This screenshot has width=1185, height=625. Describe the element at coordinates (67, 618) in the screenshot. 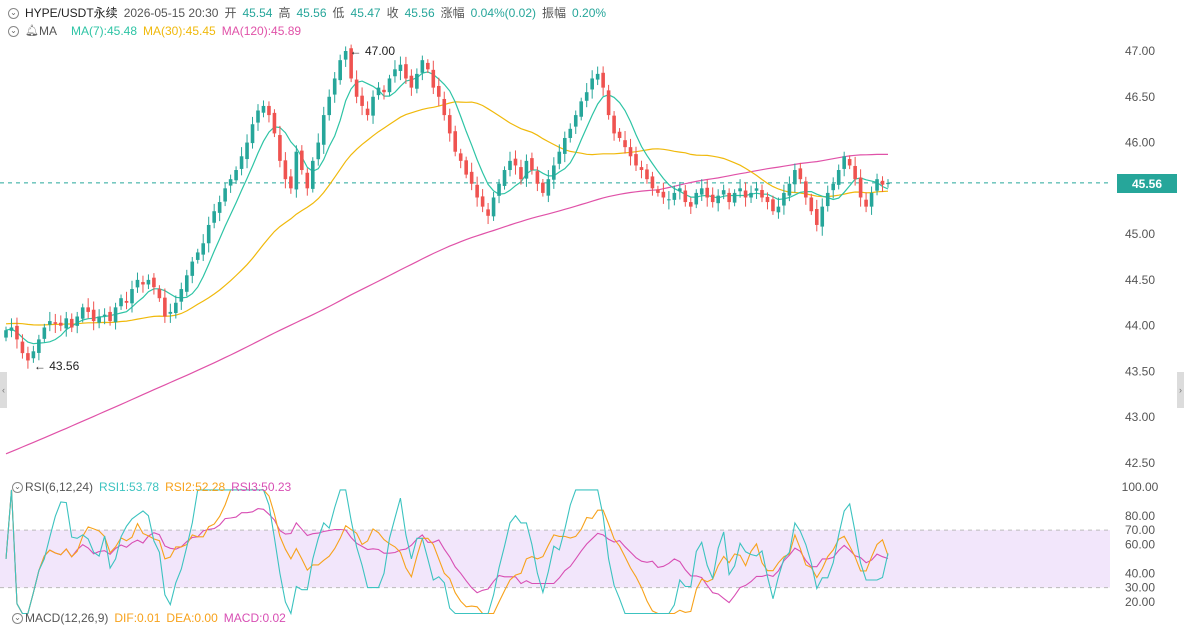

I see `macd-label: MACD(12,26,9)` at that location.